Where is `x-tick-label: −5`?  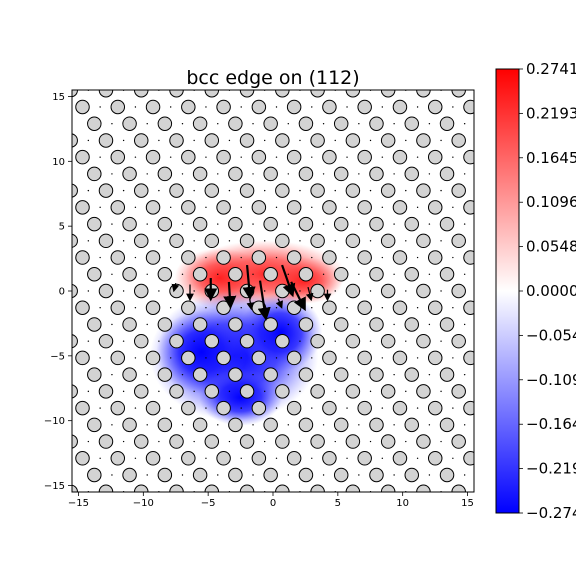 x-tick-label: −5 is located at coordinates (208, 503).